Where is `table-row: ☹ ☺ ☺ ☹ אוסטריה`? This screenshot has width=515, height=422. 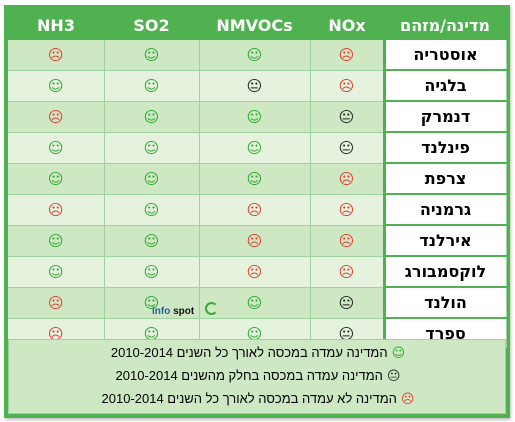
table-row: ☹ ☺ ☺ ☹ אוסטריה is located at coordinates (257, 55).